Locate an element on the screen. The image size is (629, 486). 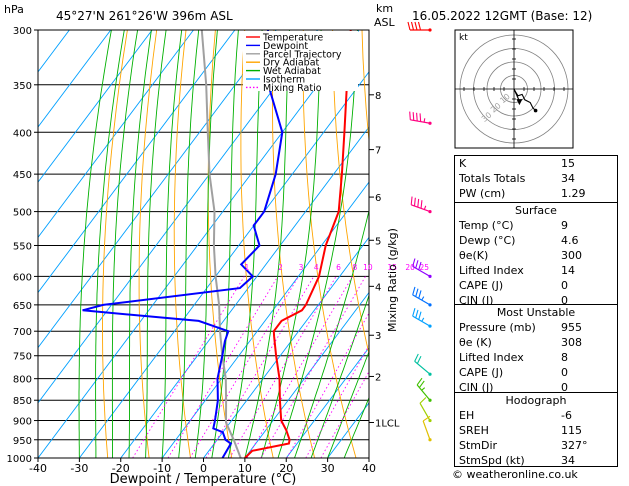
asl-label: ASL is located at coordinates (385, 22).